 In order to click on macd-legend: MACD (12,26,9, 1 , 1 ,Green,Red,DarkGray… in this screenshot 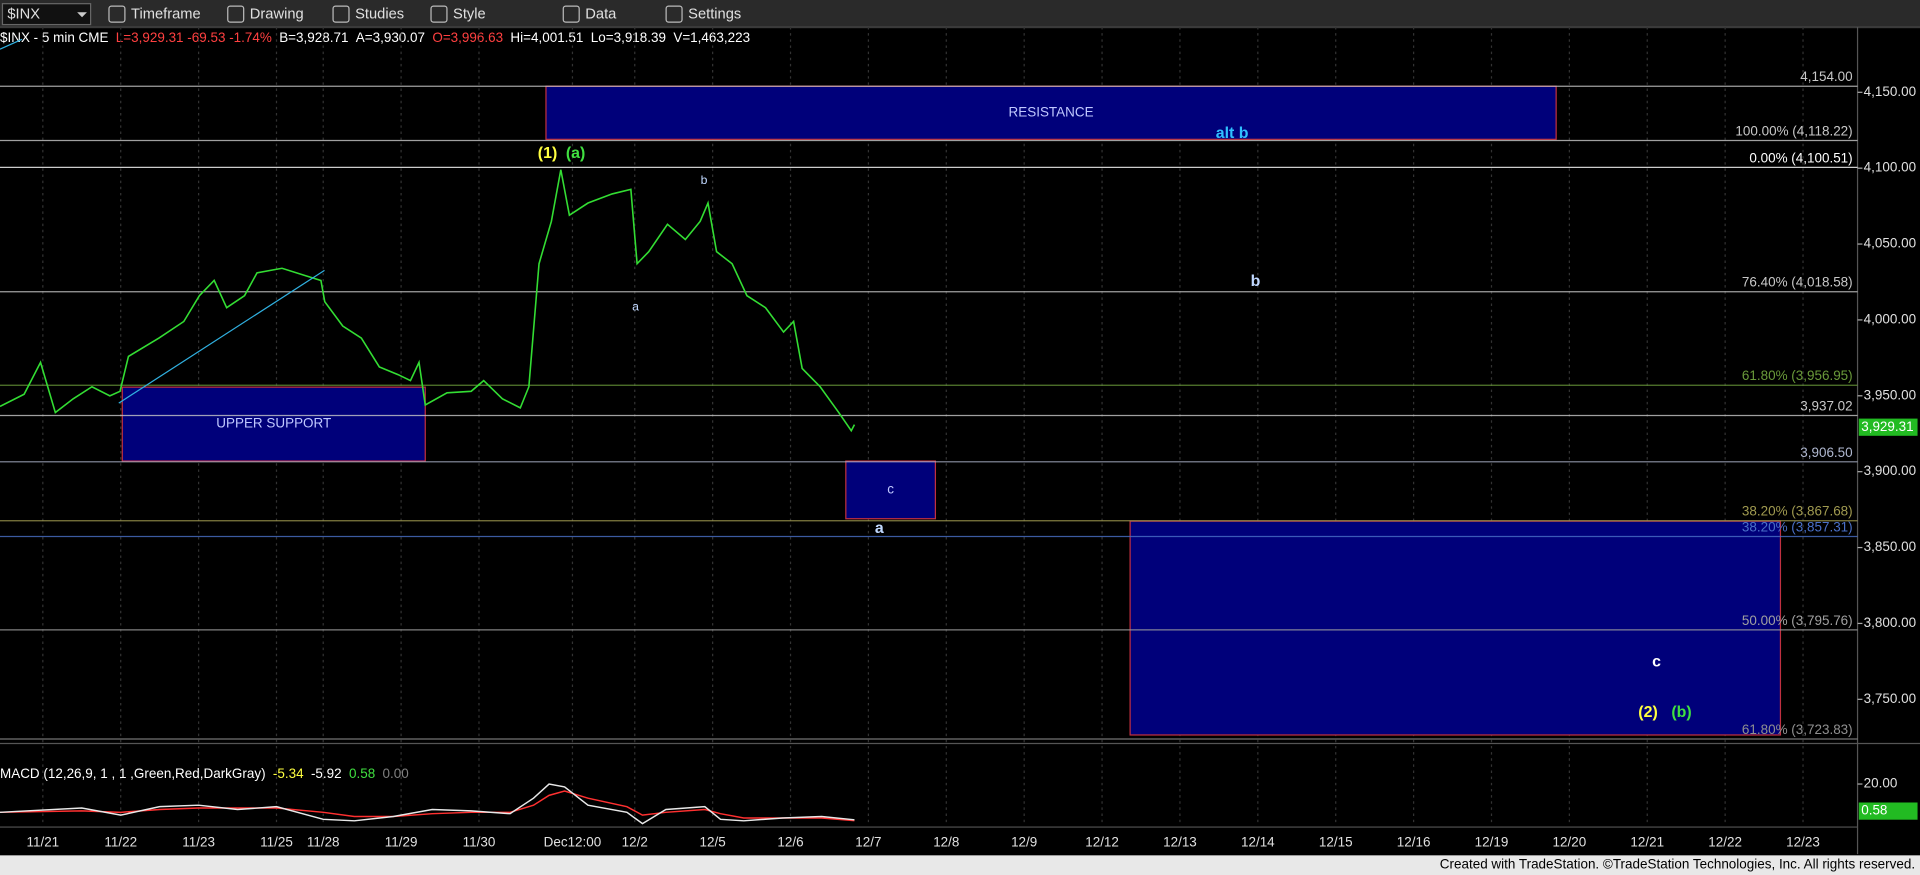, I will do `click(204, 773)`.